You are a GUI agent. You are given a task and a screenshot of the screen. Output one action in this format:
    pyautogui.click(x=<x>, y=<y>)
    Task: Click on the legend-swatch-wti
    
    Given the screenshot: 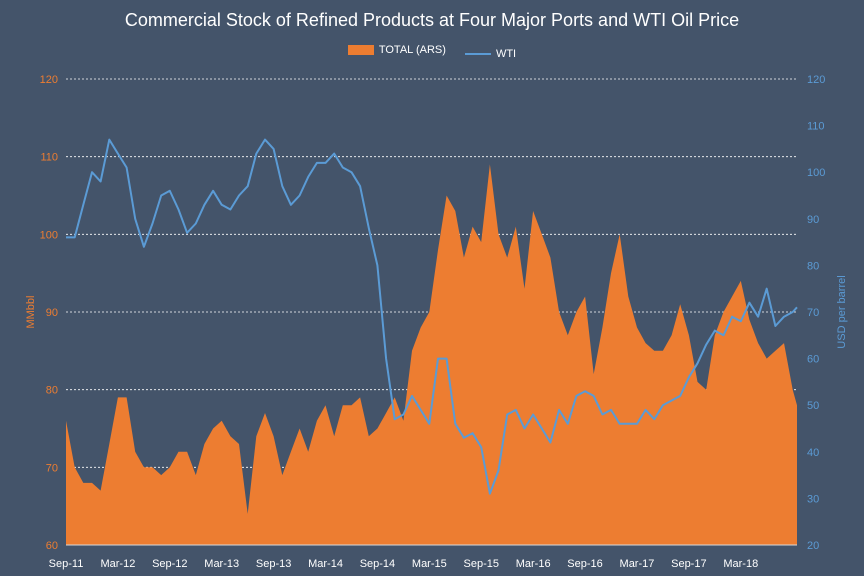 What is the action you would take?
    pyautogui.click(x=477, y=54)
    